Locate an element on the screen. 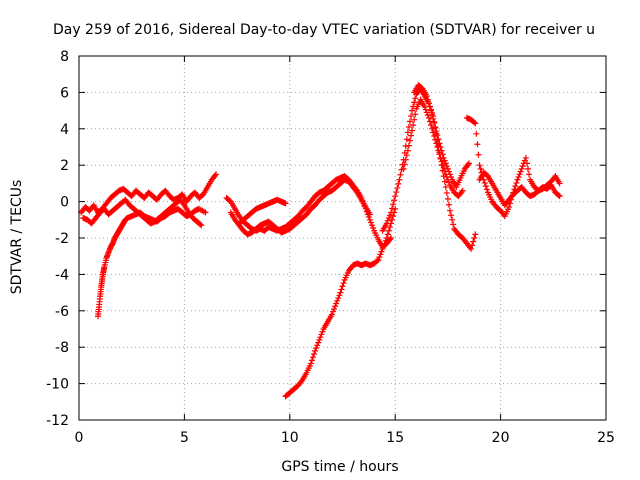 The height and width of the screenshot is (480, 640). y-tick-label: -6 is located at coordinates (62, 312).